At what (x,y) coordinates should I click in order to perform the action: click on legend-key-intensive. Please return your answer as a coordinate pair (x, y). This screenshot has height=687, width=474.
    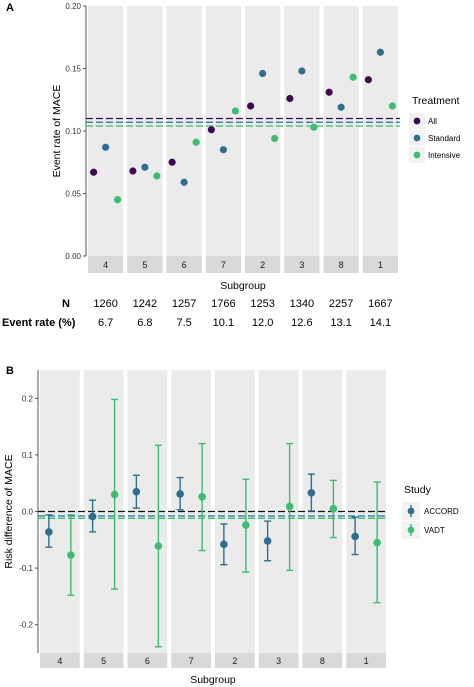
    Looking at the image, I should click on (417, 155).